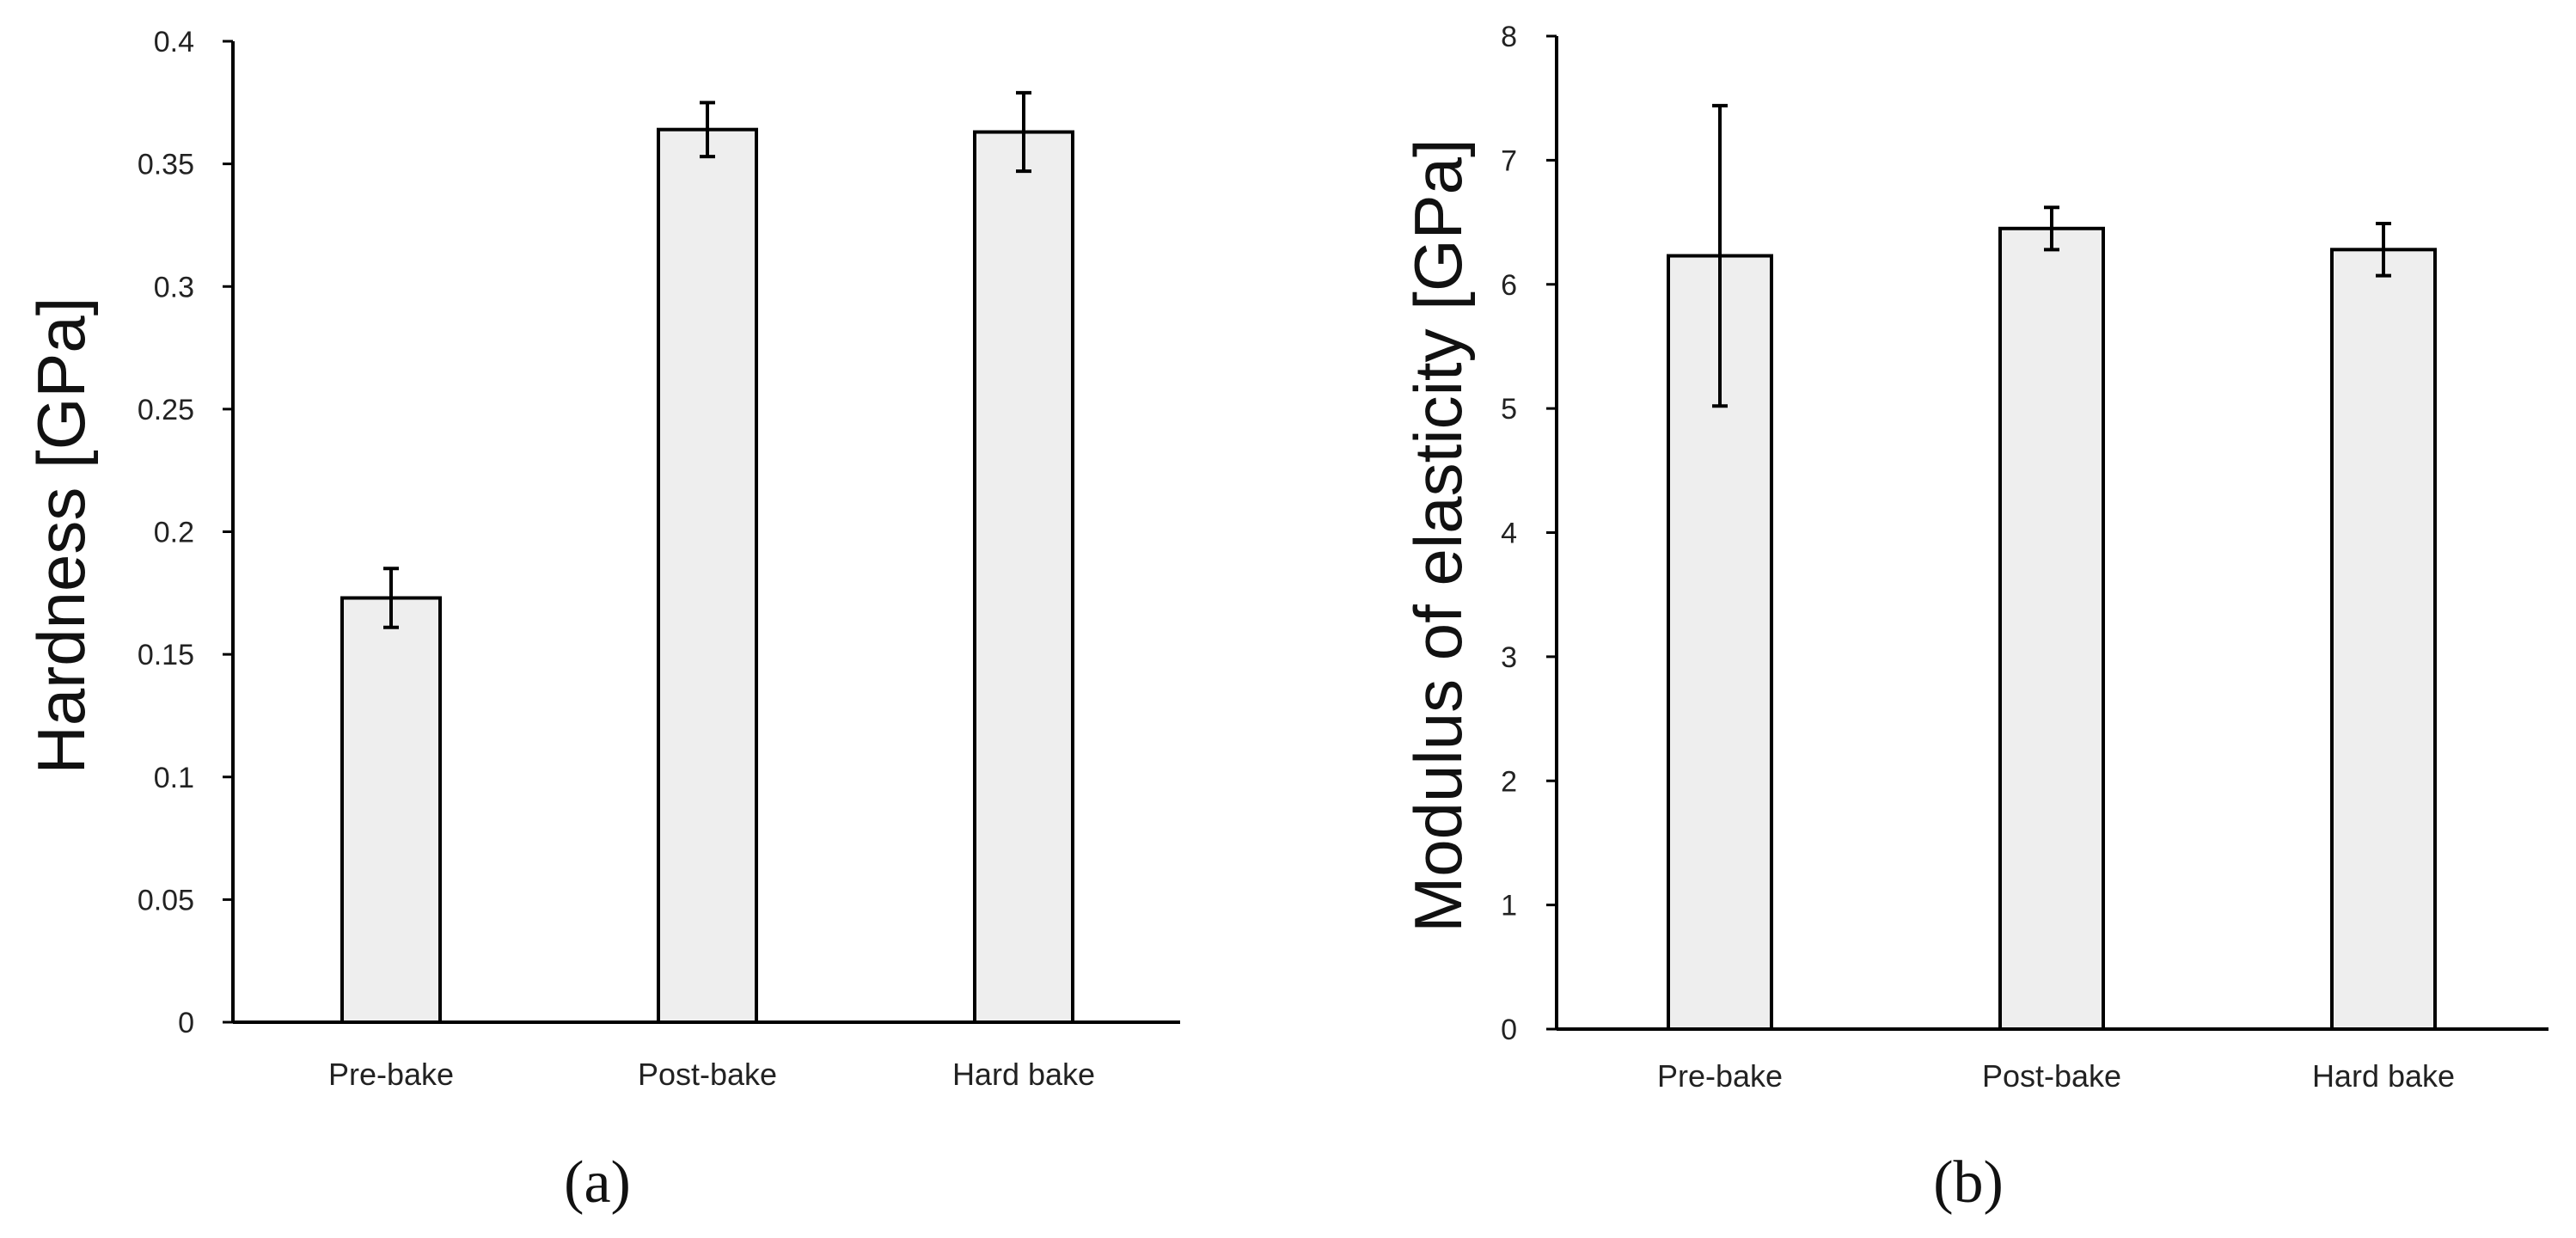 The width and height of the screenshot is (2576, 1238). Describe the element at coordinates (166, 655) in the screenshot. I see `y-tick-label: 0.15` at that location.